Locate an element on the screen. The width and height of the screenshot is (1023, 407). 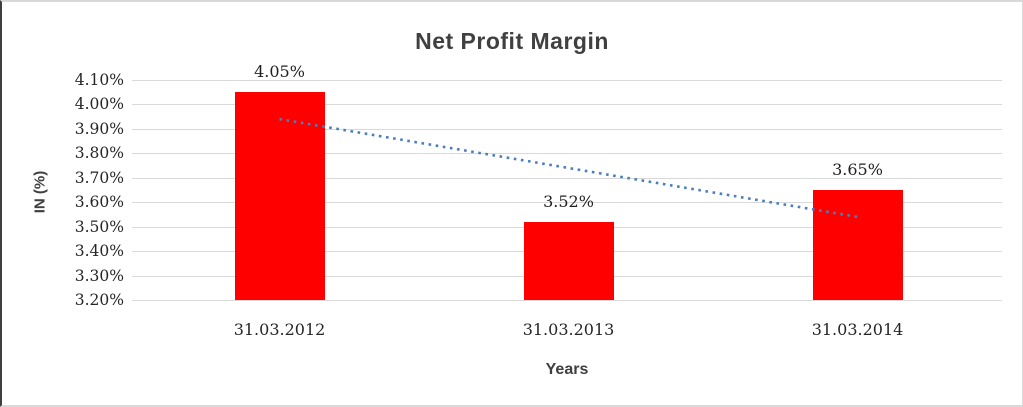
y-tick-label: 3.20% is located at coordinates (99, 300).